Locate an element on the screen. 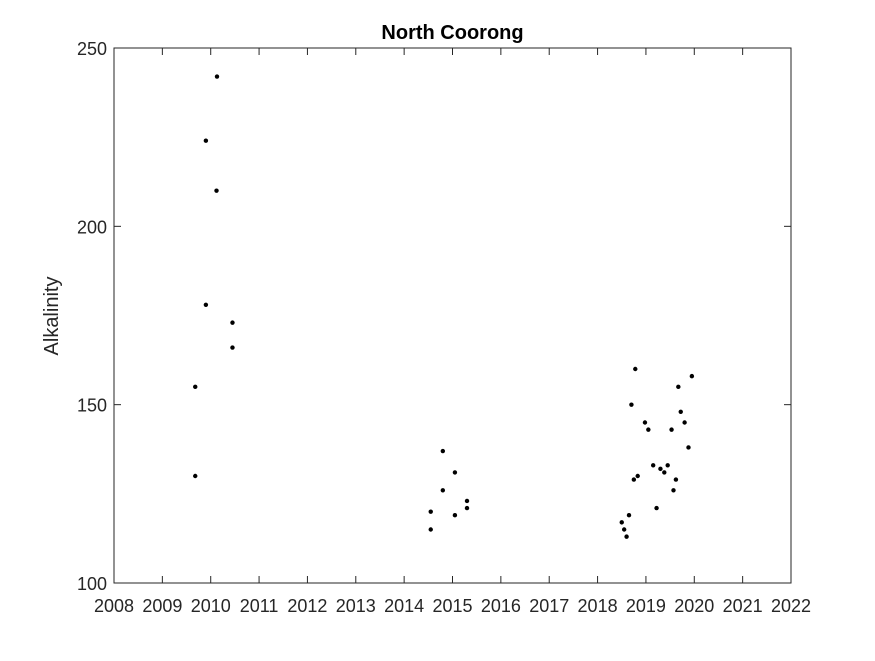 The image size is (875, 661). x-tick-label: 2017 is located at coordinates (549, 606).